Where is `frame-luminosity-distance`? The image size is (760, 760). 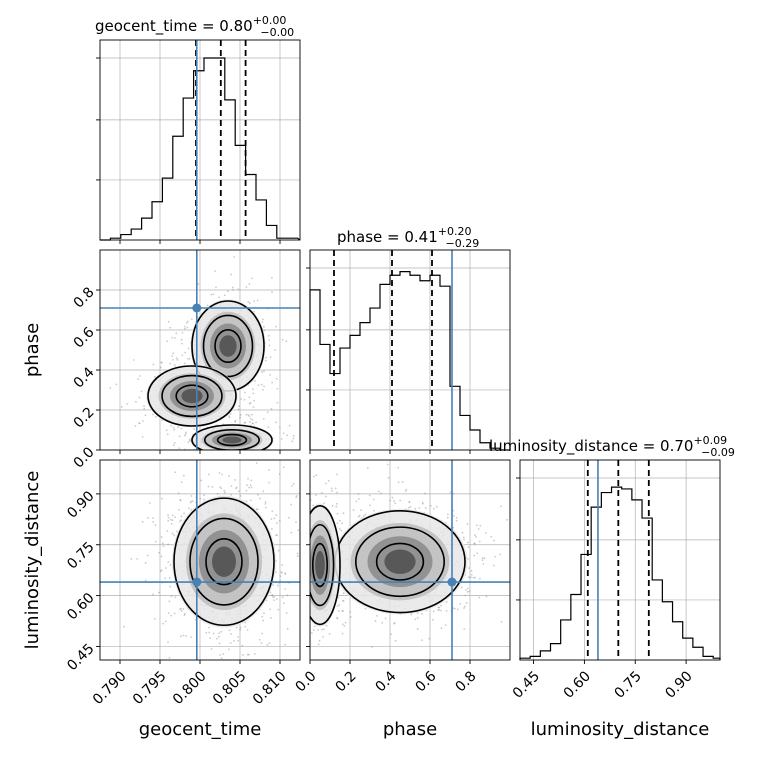
frame-luminosity-distance is located at coordinates (620, 560).